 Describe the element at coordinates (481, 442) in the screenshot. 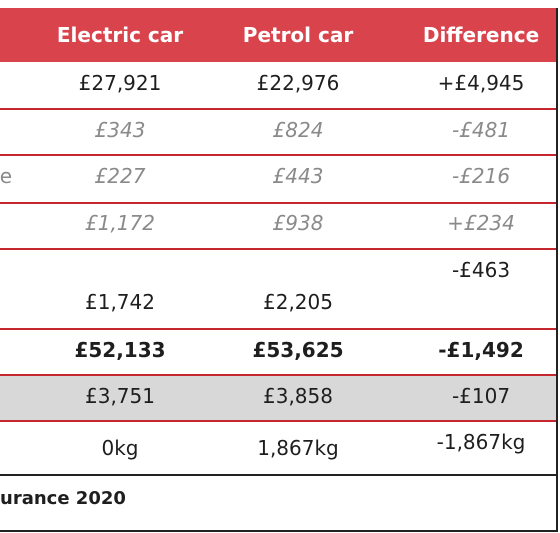

I see `cell-difference: -1,867kg` at that location.